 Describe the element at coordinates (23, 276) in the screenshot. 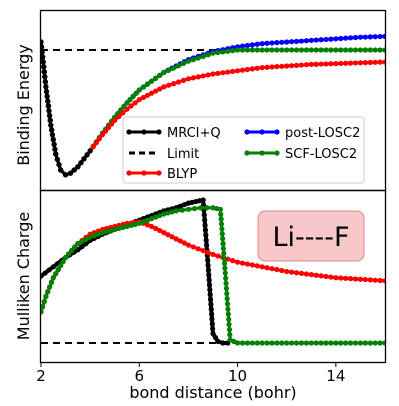

I see `bottom-ylabel: Mulliken Charge` at that location.